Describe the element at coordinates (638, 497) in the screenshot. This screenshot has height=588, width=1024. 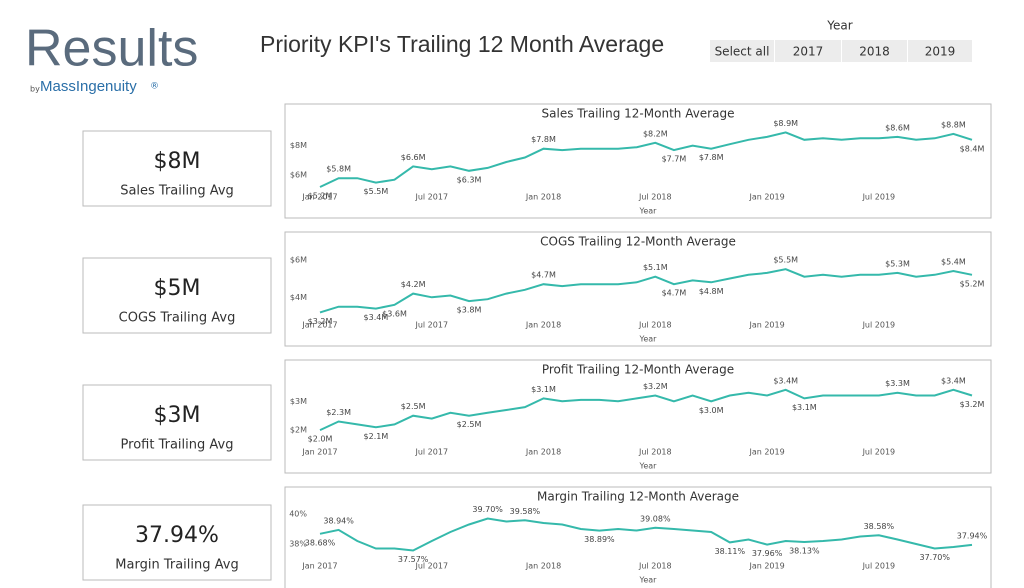
I see `chart-title: Margin Trailing 12-Month Average` at that location.